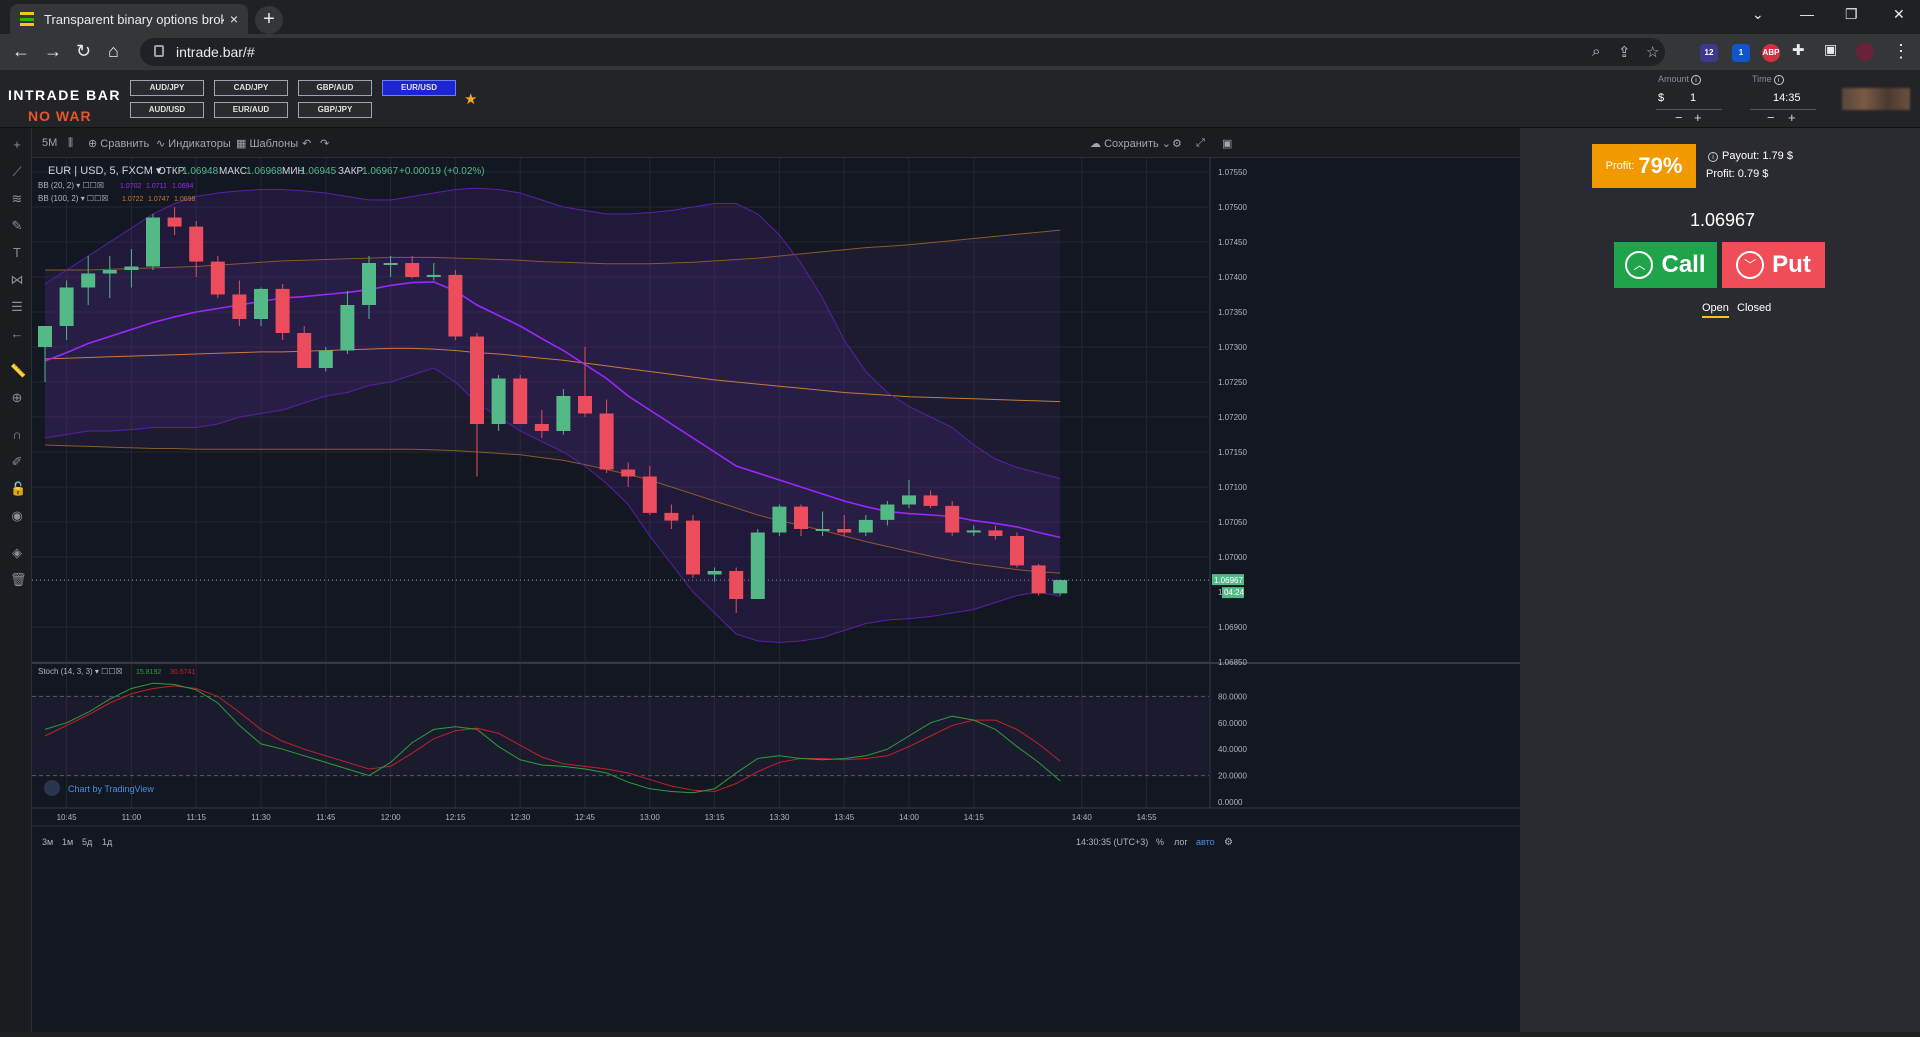 This screenshot has width=1920, height=1037. I want to click on browser-menu-icon: ⋮, so click(1901, 51).